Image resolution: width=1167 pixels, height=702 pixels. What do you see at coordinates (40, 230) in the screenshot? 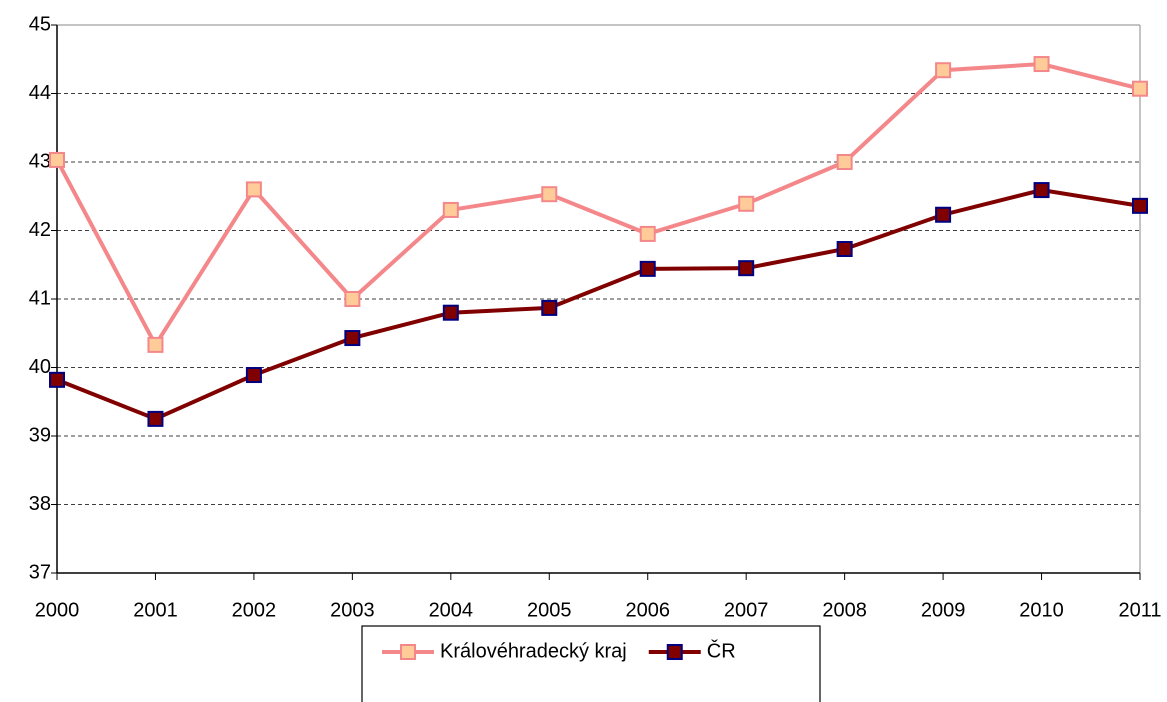
I see `y-tick-label: 42` at bounding box center [40, 230].